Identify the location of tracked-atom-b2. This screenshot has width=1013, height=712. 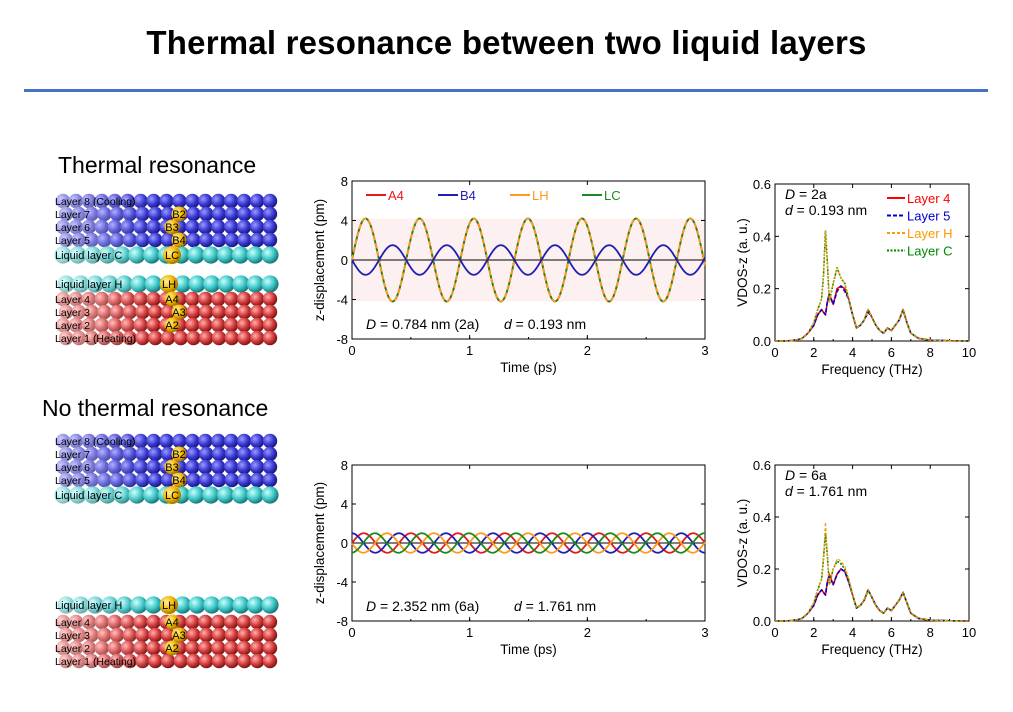
(179, 454).